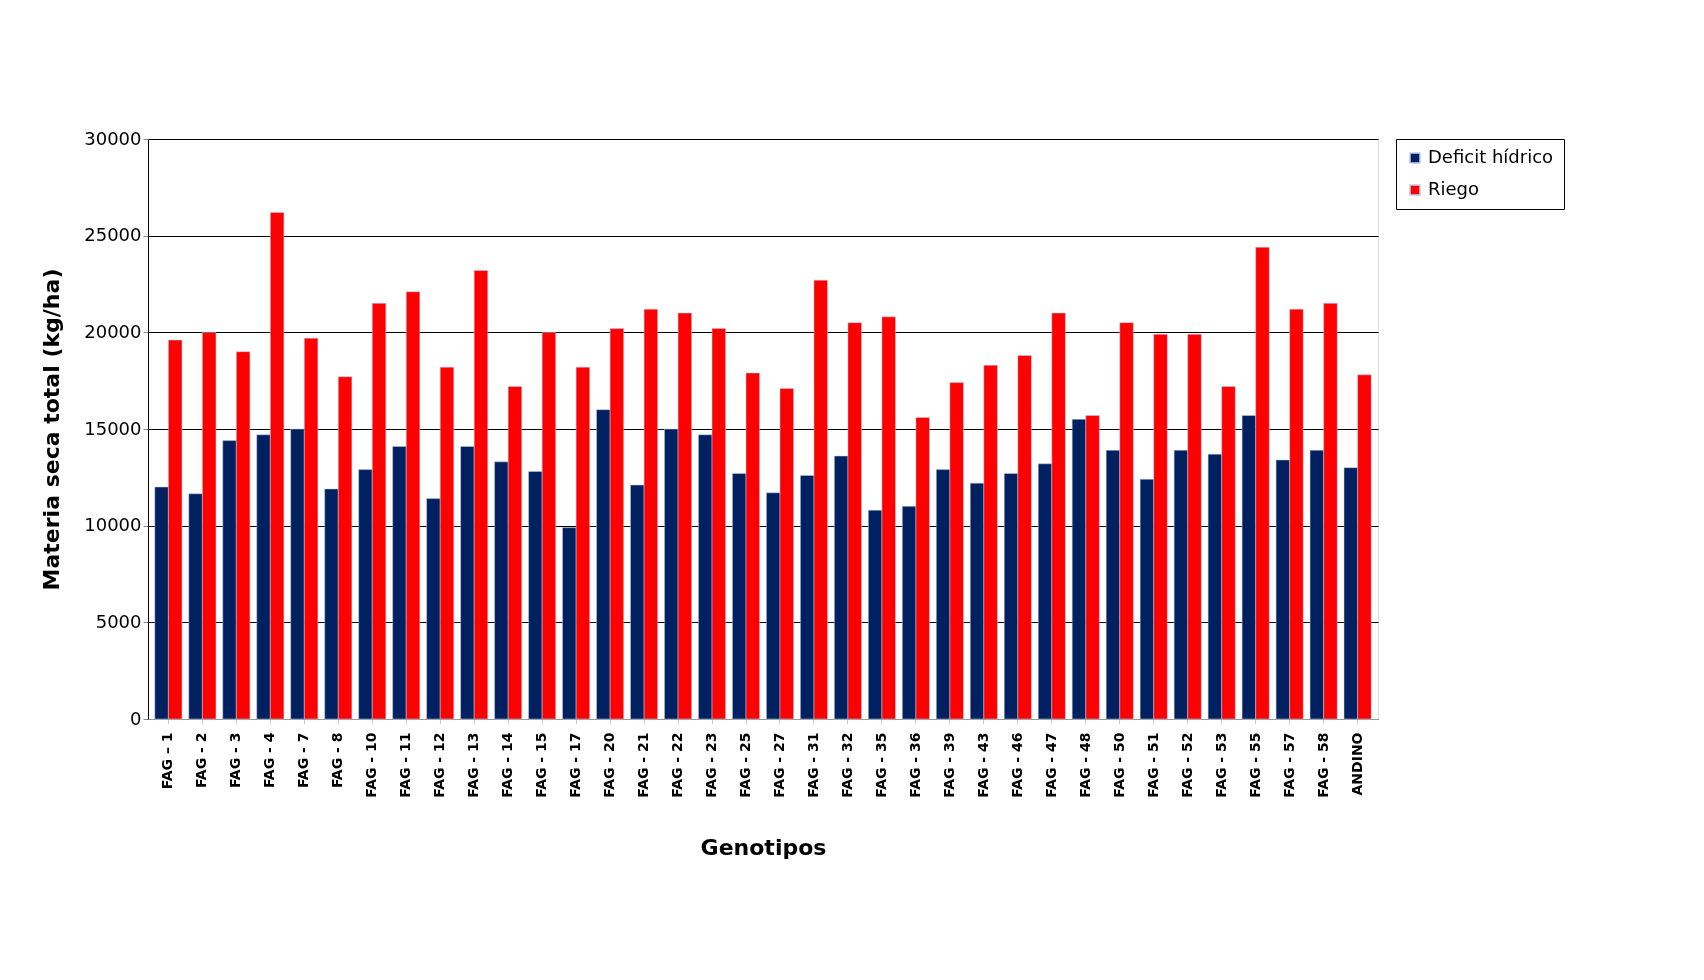  Describe the element at coordinates (337, 760) in the screenshot. I see `x-tick-label: FAG - 8` at that location.